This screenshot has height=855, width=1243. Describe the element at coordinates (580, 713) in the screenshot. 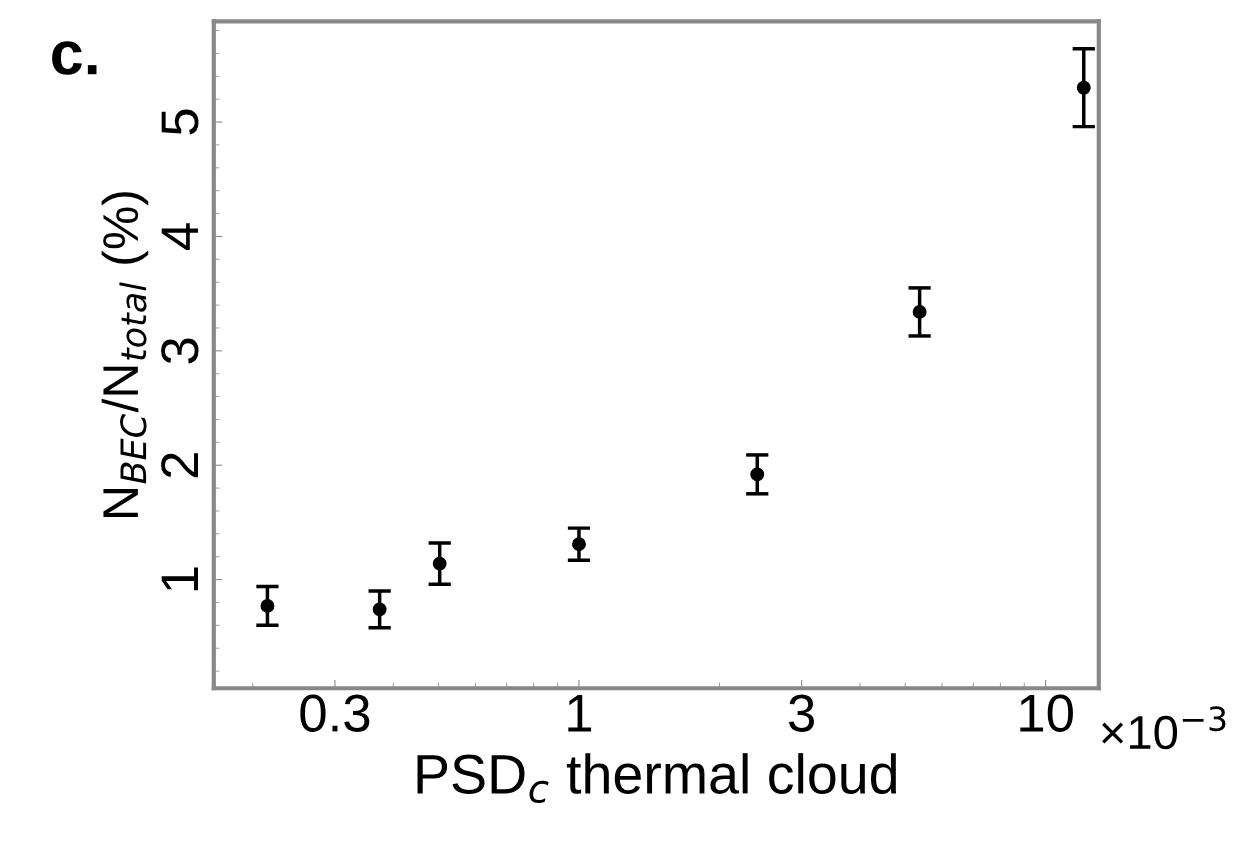

I see `x-tick-label: 1` at that location.